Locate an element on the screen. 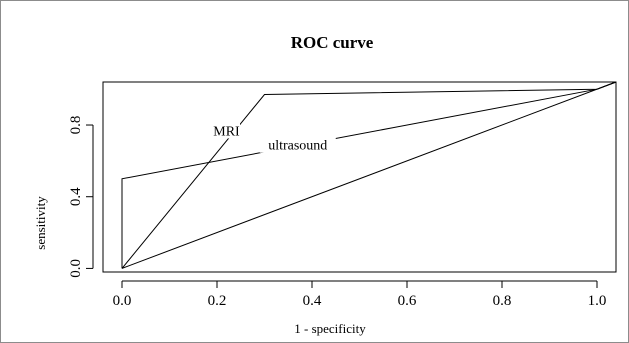 The height and width of the screenshot is (343, 629). x-tick-label: 0.6 is located at coordinates (407, 301).